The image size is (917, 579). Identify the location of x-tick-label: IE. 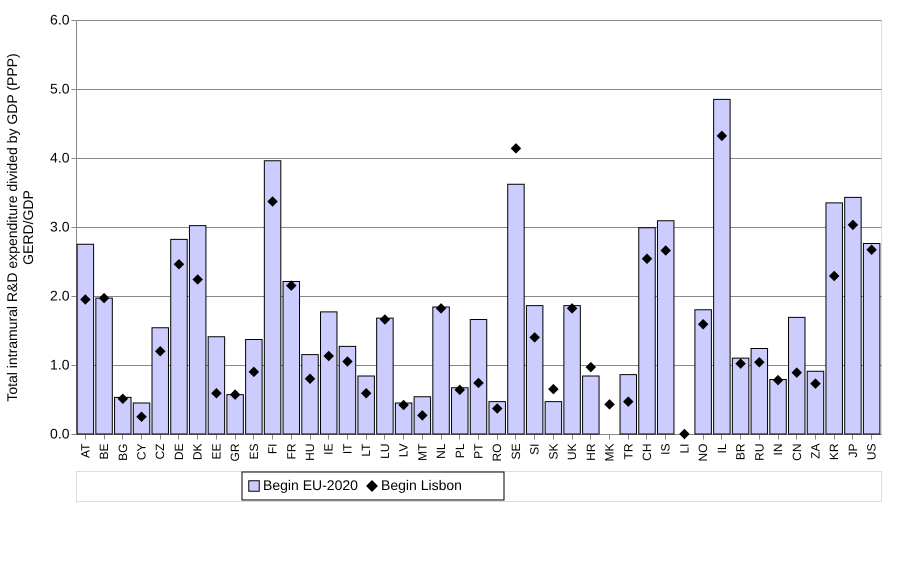
(329, 449).